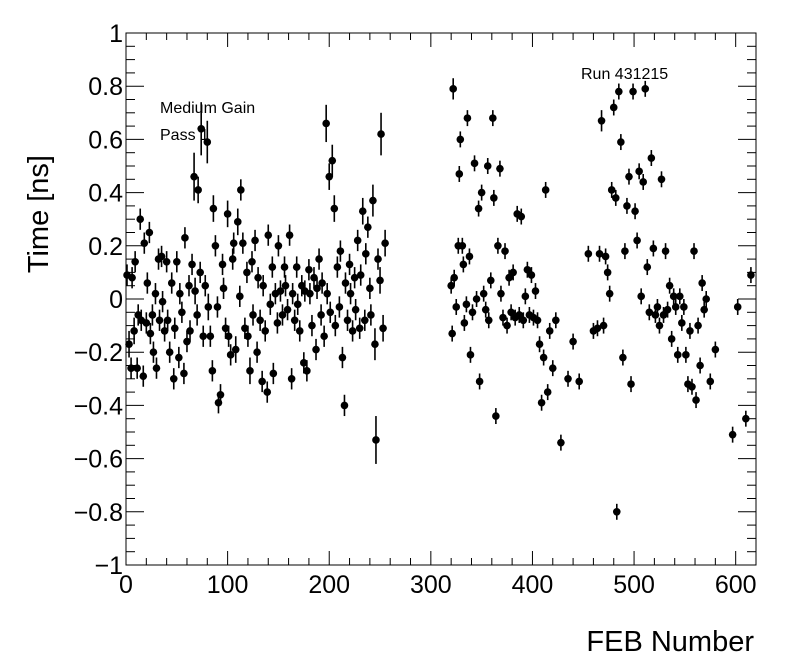 Image resolution: width=796 pixels, height=672 pixels. Describe the element at coordinates (126, 585) in the screenshot. I see `x-tick-label: 0` at that location.